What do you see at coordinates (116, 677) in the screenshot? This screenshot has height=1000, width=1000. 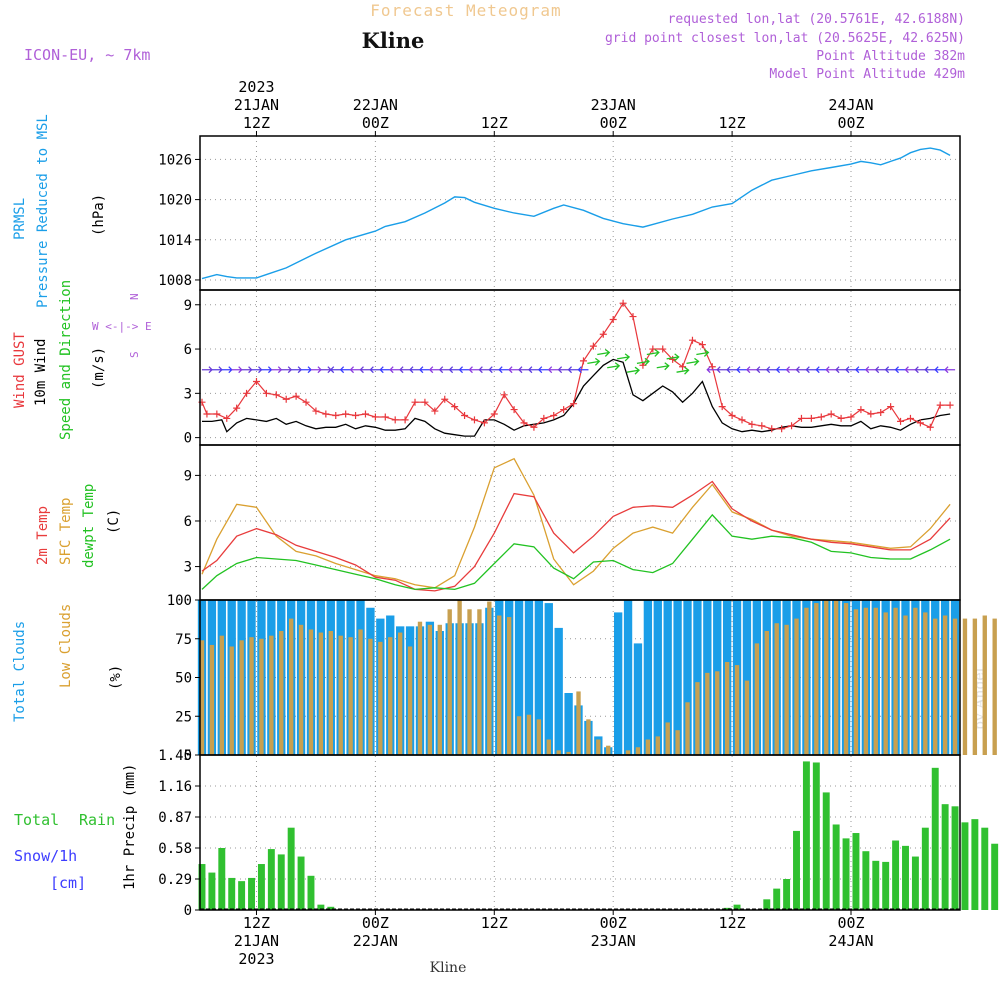 I see `clouds-unit: (%)` at bounding box center [116, 677].